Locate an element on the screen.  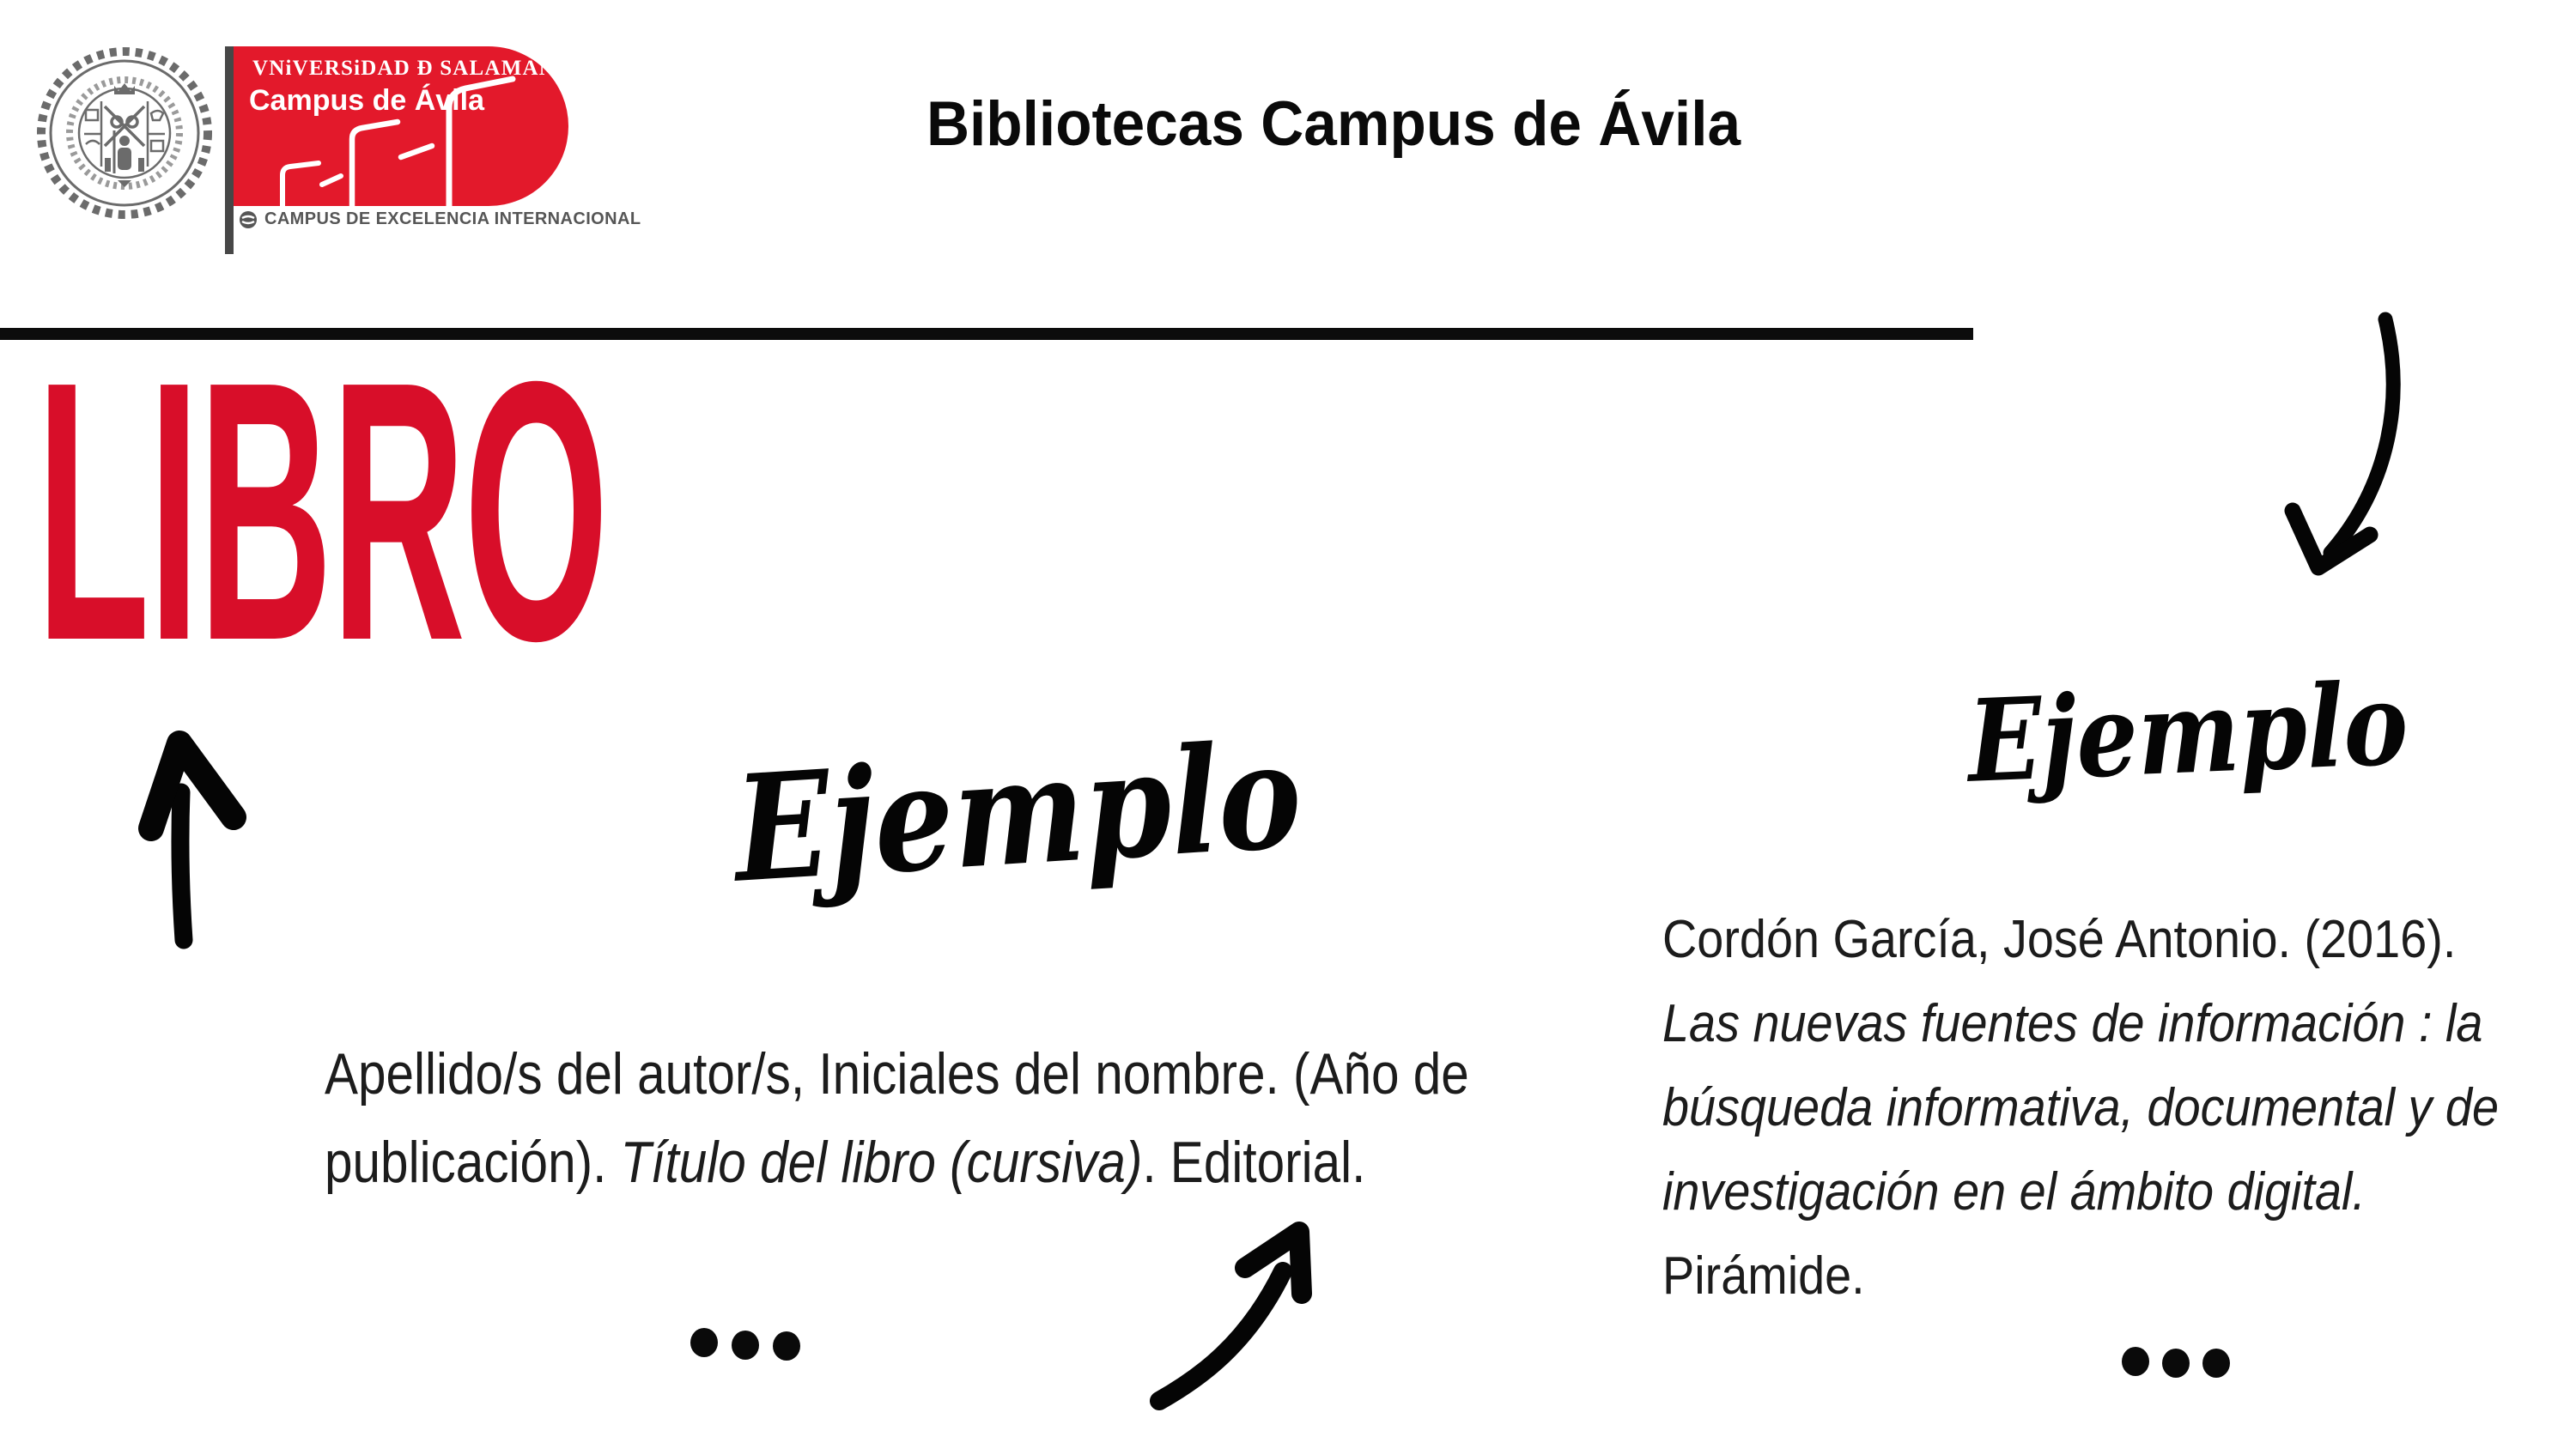
arrow-down-curved-icon is located at coordinates (2342, 444).